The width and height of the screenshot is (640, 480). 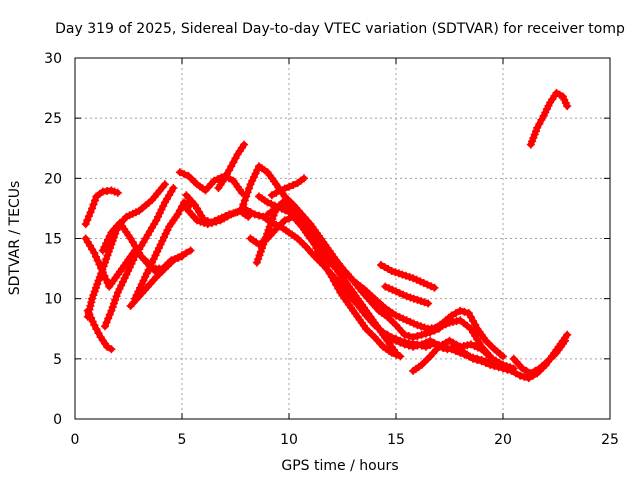 What do you see at coordinates (53, 179) in the screenshot?
I see `y-tick-label: 20` at bounding box center [53, 179].